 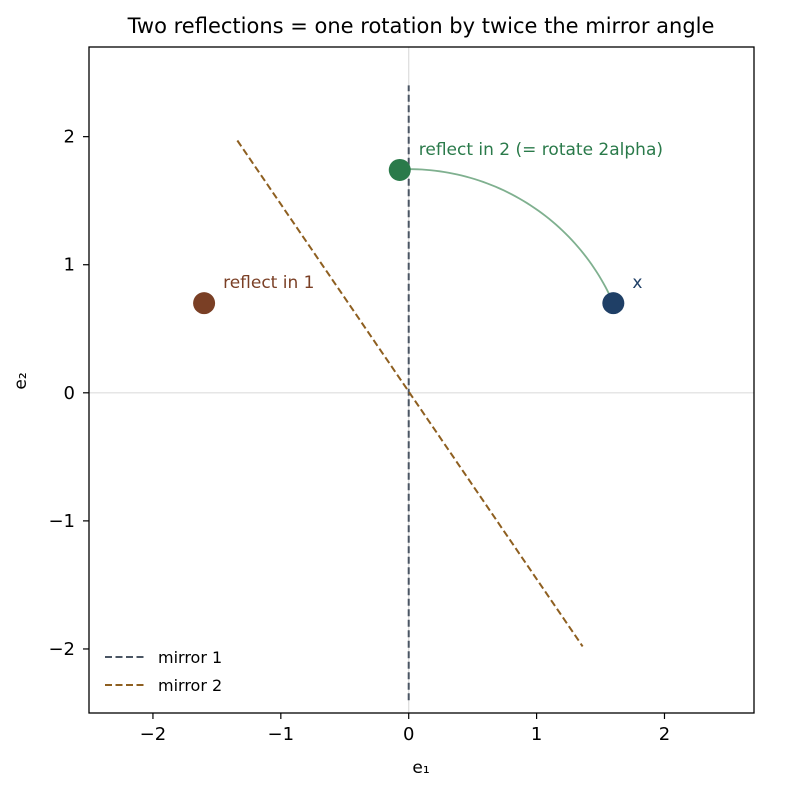 I want to click on legend: mirror 1 mirror 2, so click(x=163, y=671).